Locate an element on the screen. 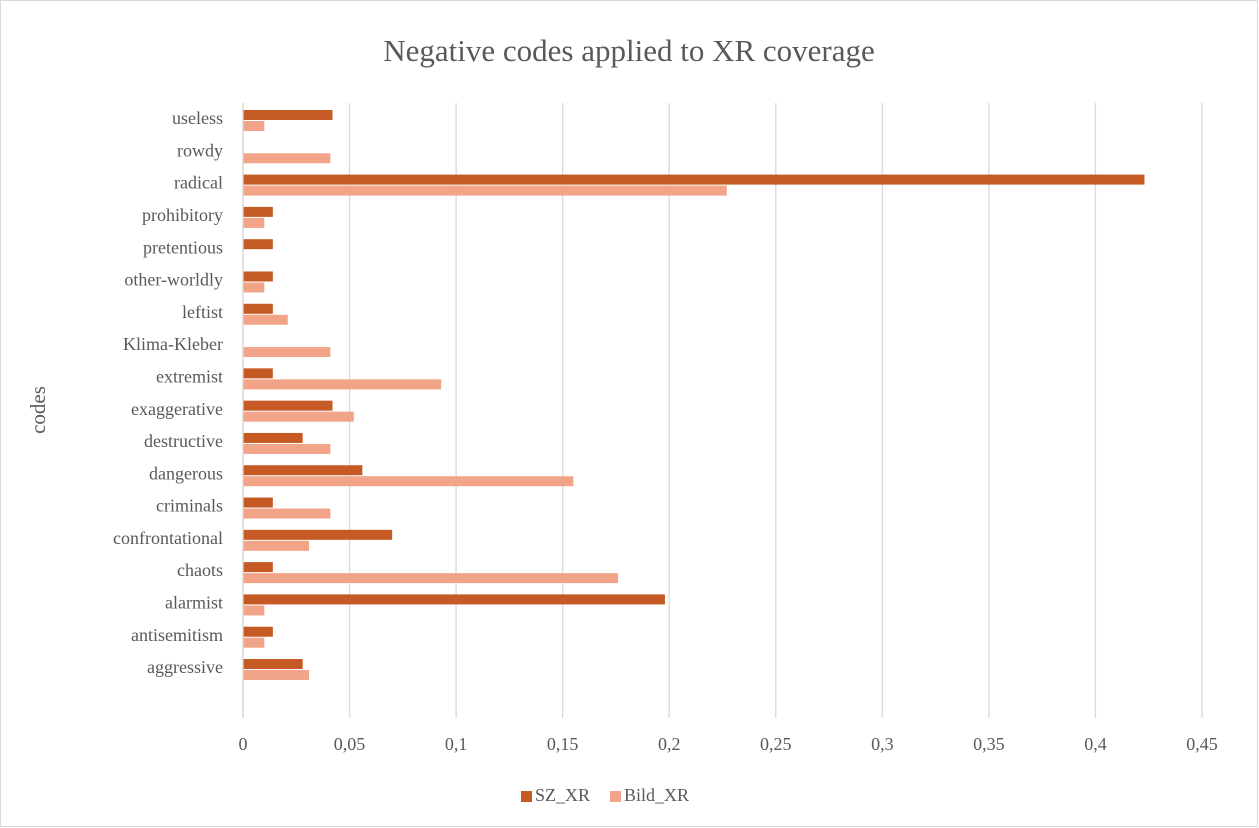  y-axis-label: codes is located at coordinates (38, 410).